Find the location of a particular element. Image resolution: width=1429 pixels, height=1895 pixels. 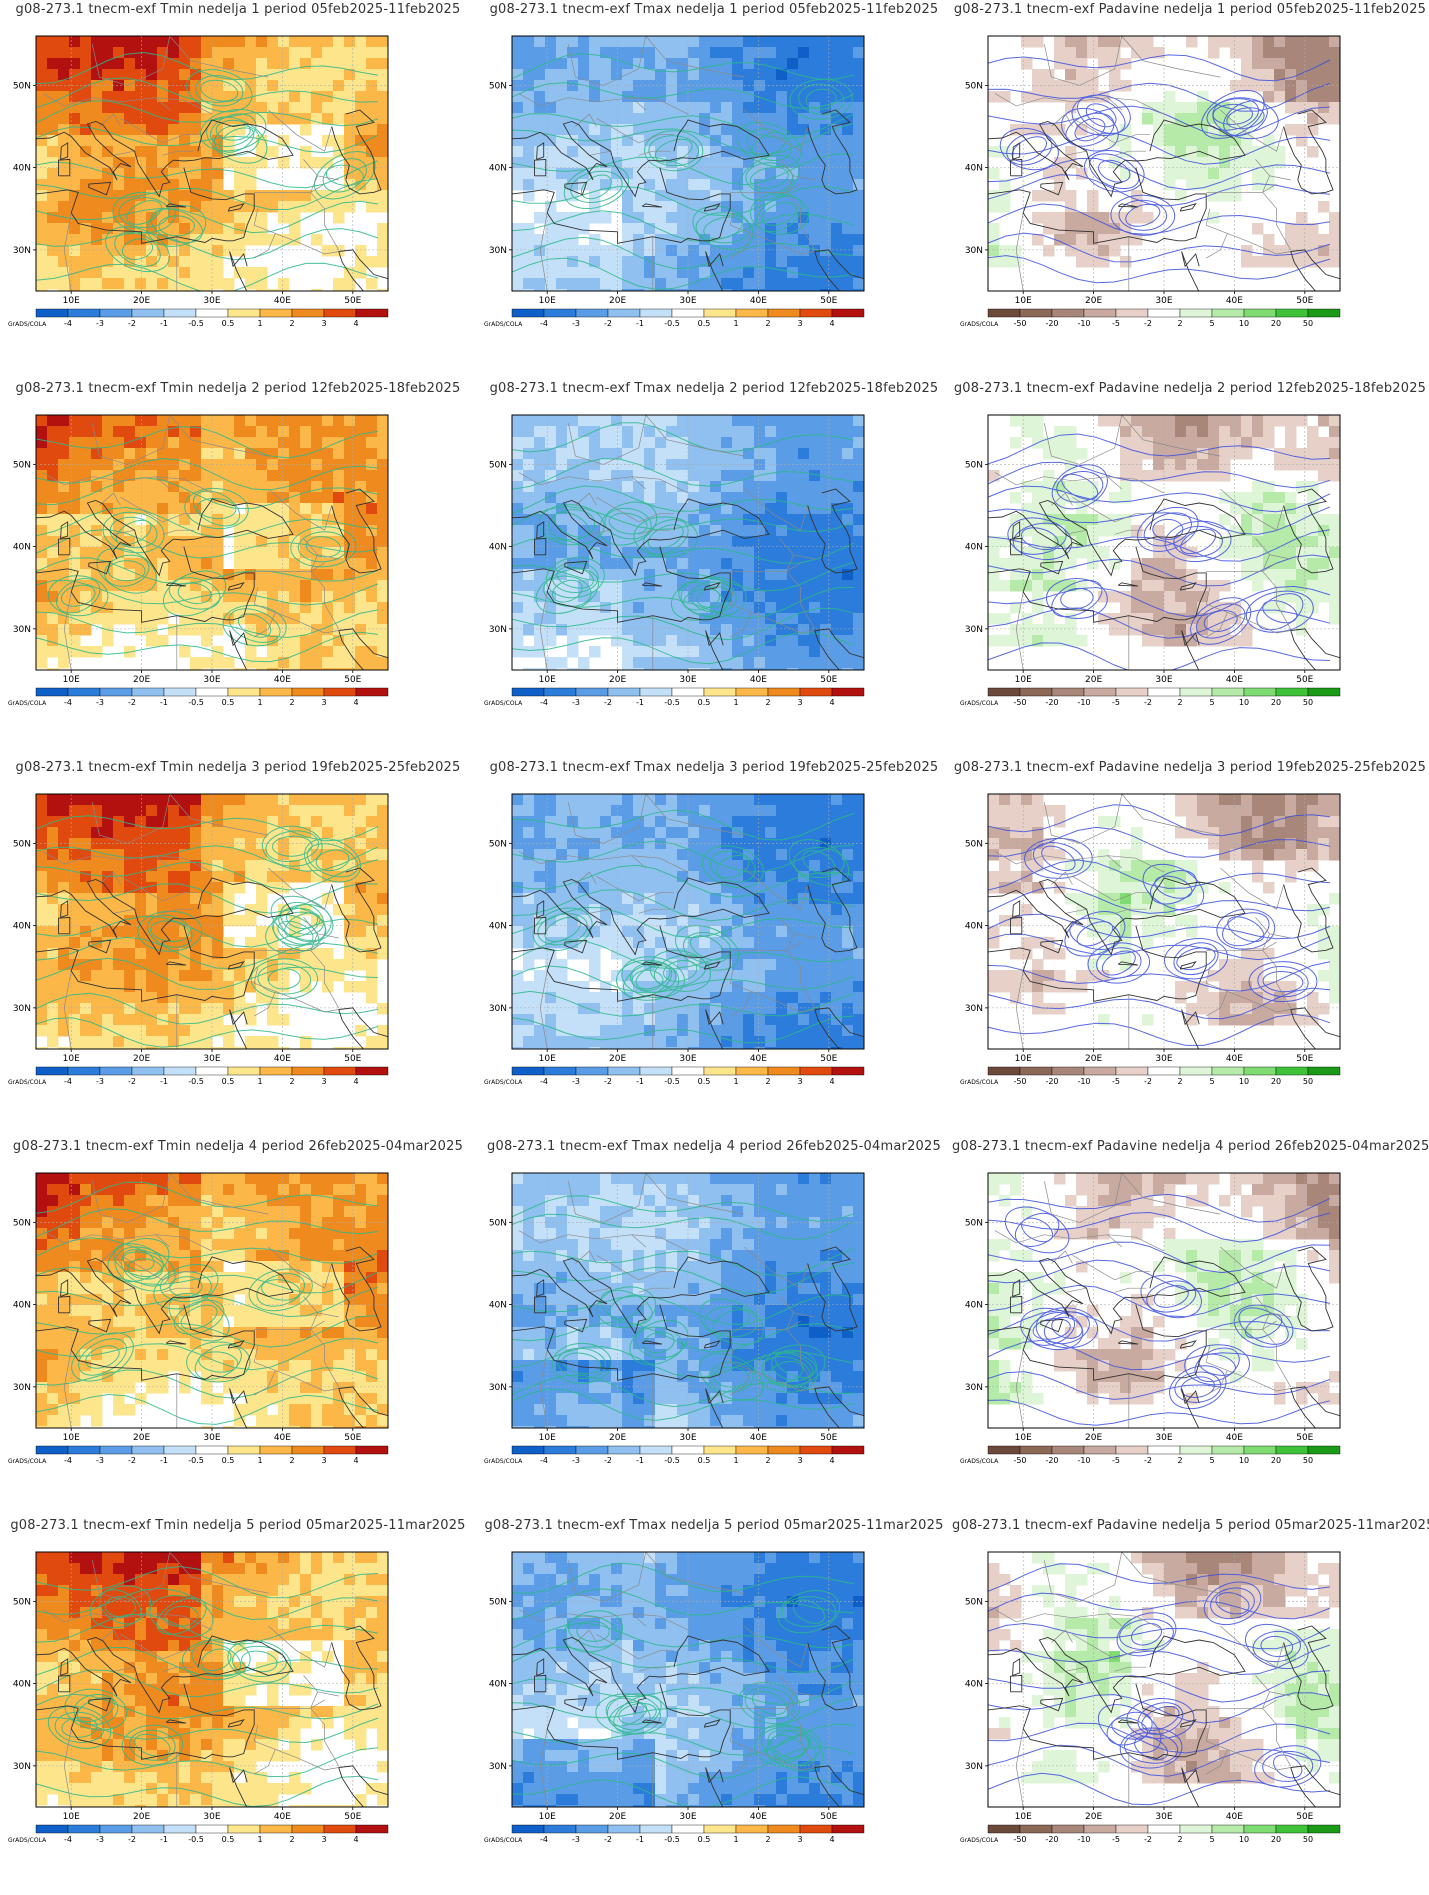

contour-lines is located at coordinates (683, 1684).